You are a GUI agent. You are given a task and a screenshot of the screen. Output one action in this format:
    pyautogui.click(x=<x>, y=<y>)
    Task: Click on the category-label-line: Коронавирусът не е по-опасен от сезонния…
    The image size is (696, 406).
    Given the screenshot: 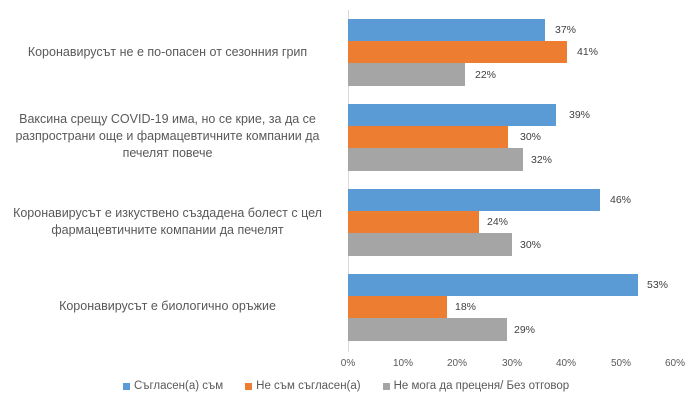 What is the action you would take?
    pyautogui.click(x=167, y=52)
    